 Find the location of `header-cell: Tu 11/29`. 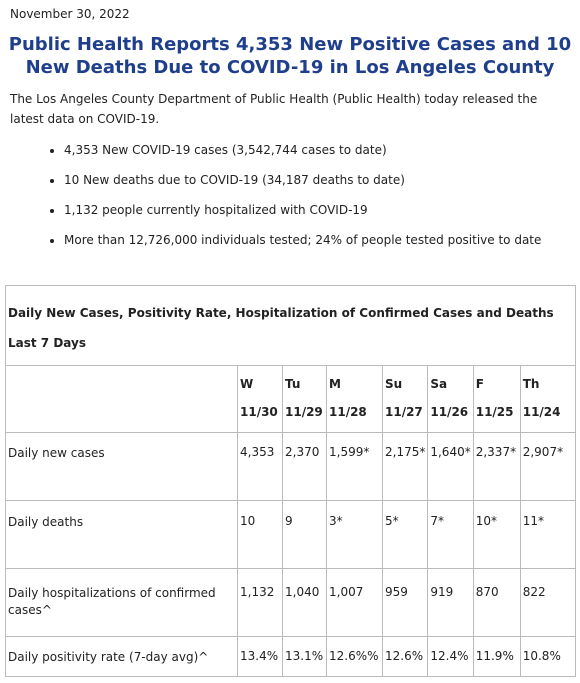

header-cell: Tu 11/29 is located at coordinates (304, 399).